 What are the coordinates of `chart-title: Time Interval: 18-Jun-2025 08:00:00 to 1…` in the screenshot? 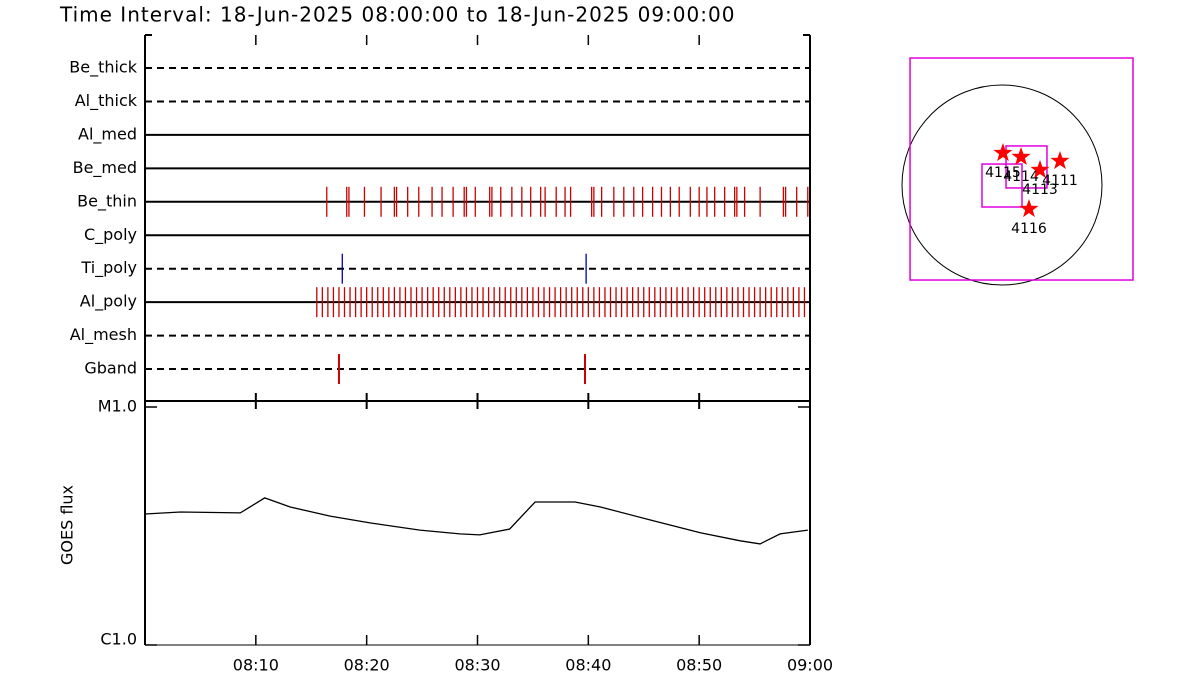 It's located at (397, 15).